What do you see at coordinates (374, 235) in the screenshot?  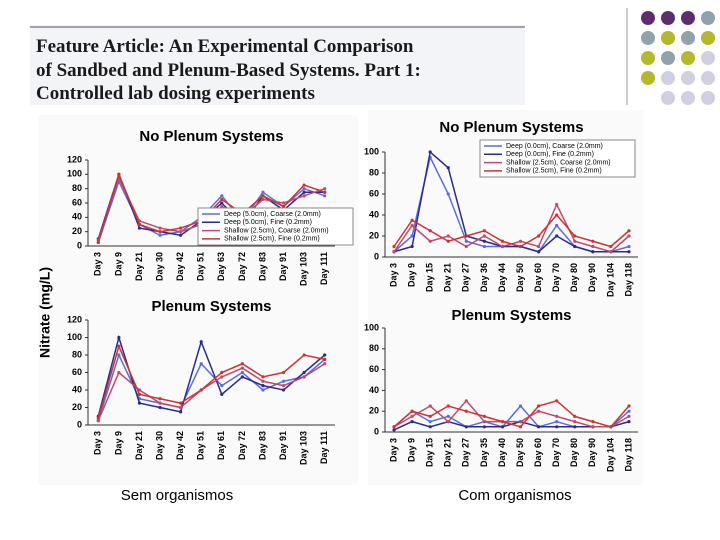 I see `y-tick-label: 20` at bounding box center [374, 235].